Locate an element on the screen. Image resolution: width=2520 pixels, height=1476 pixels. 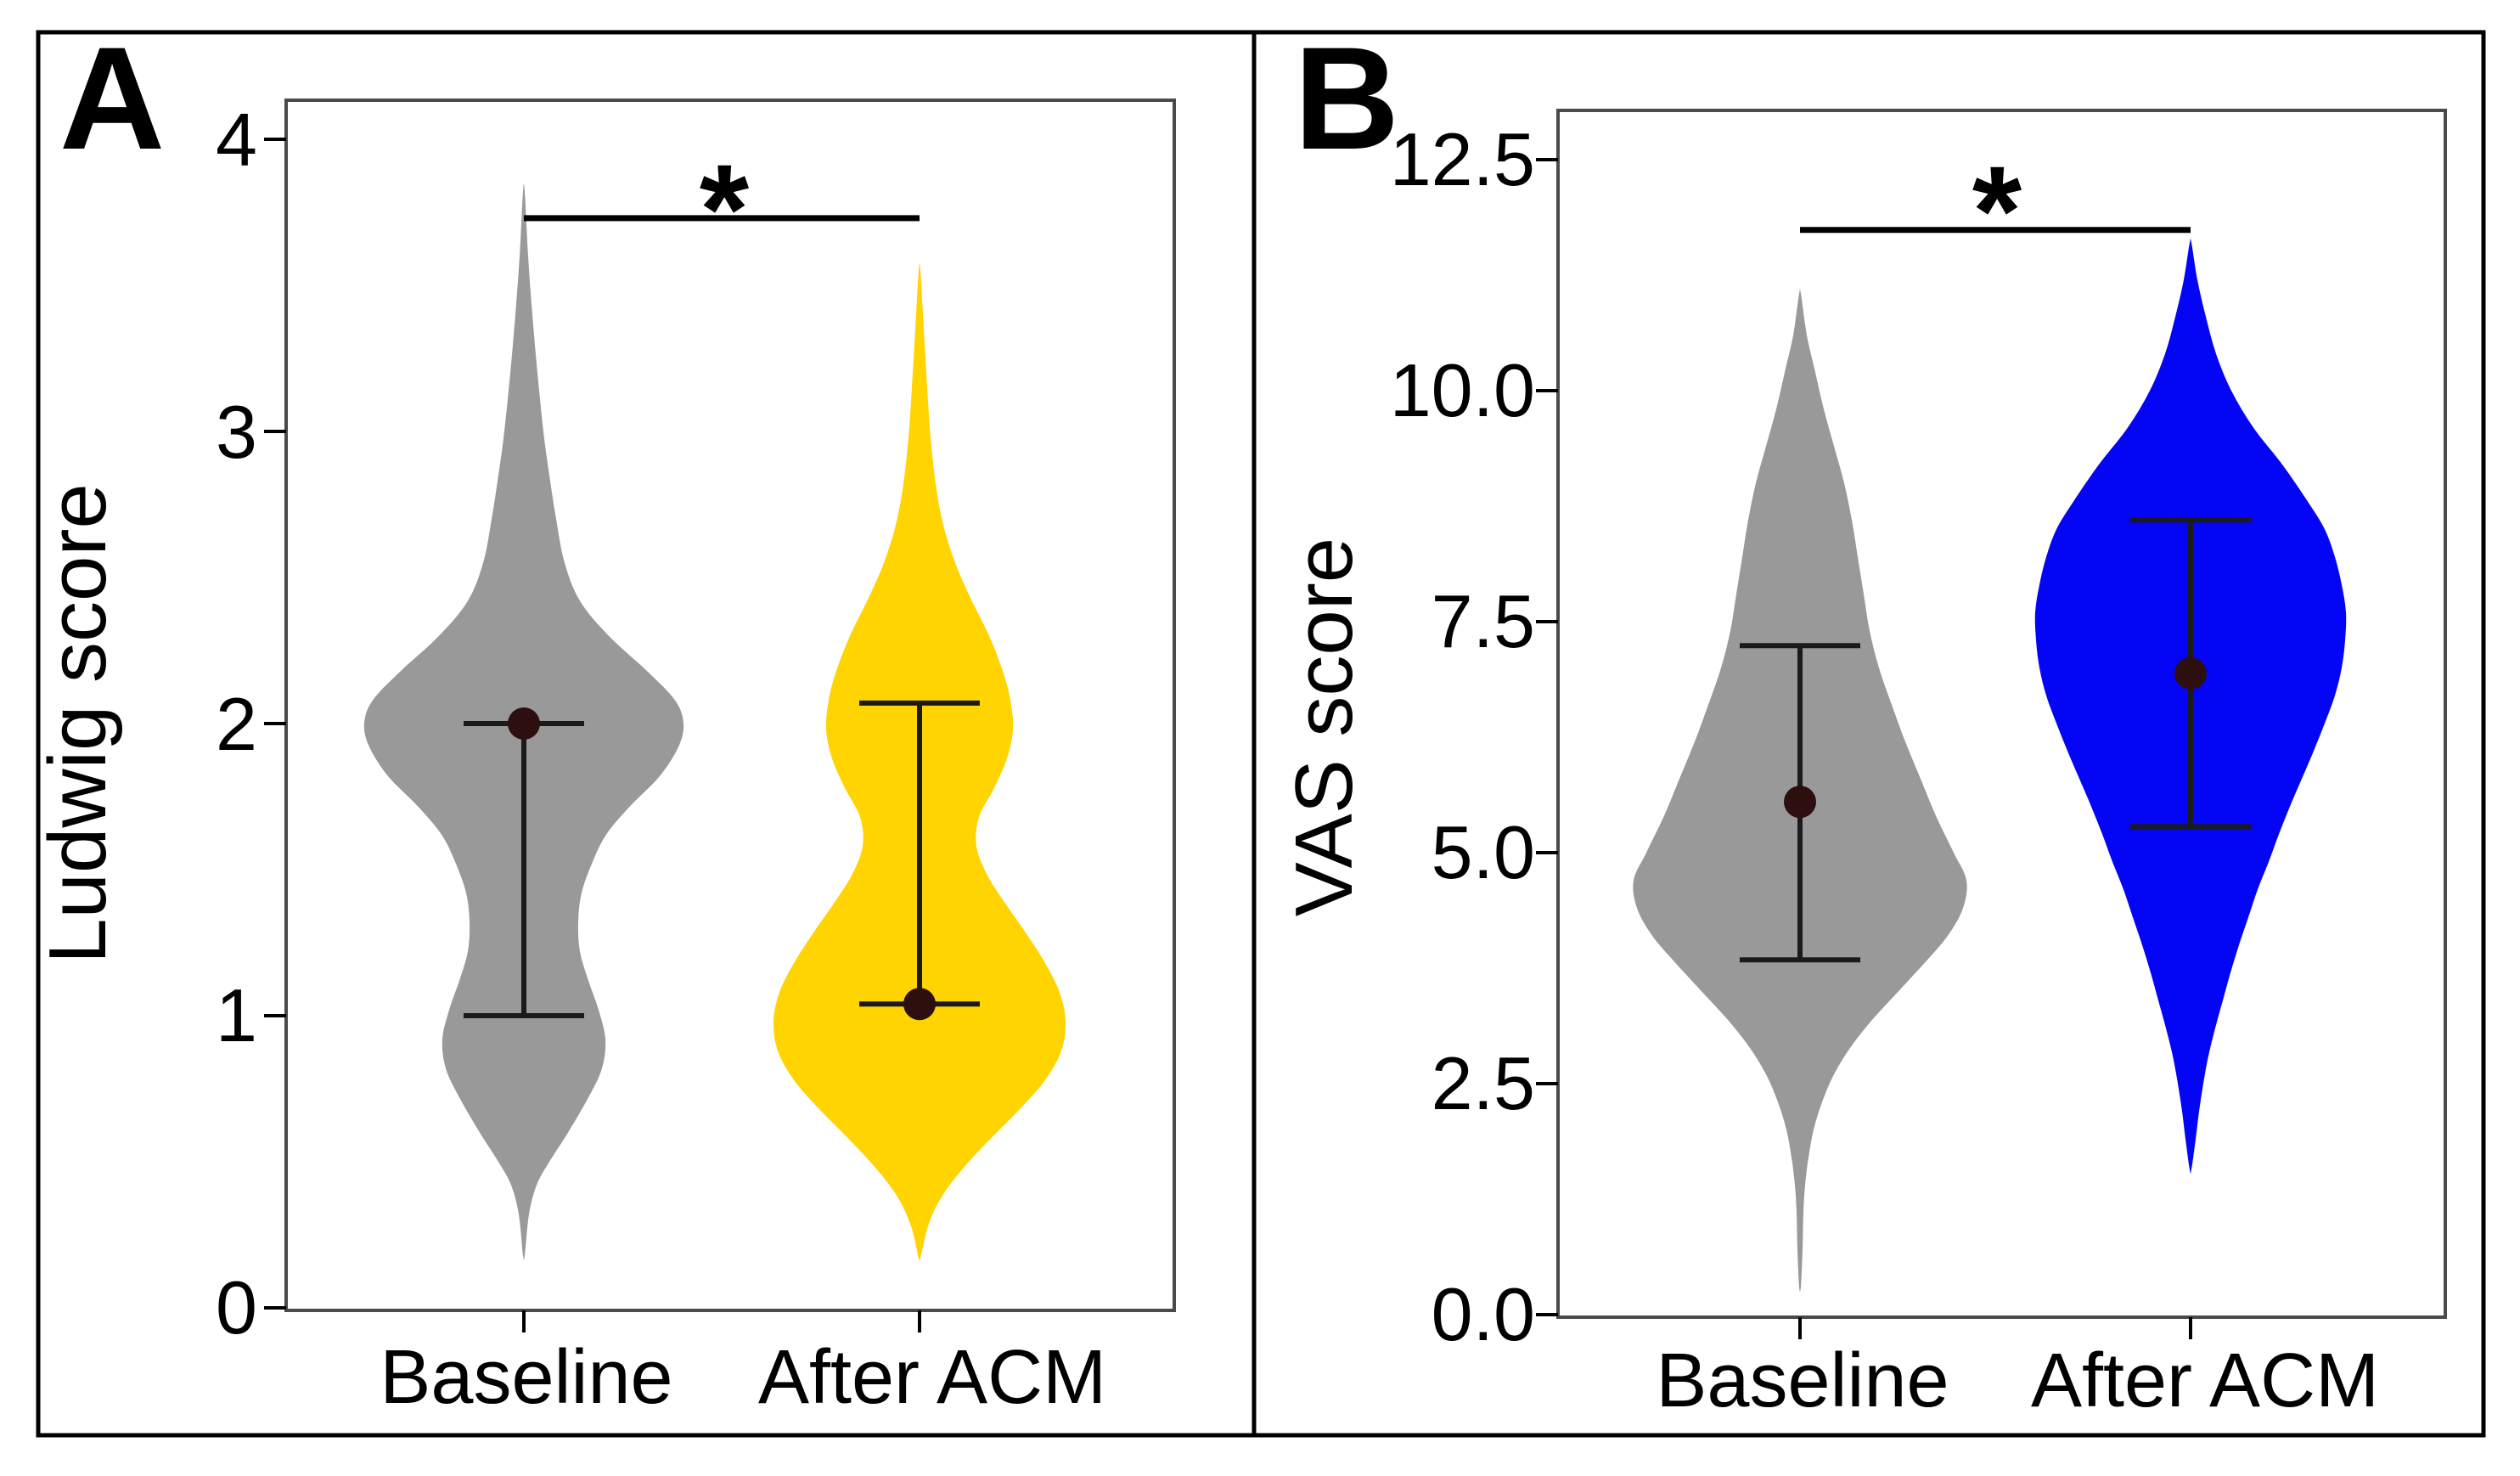
panel-b-letter: B is located at coordinates (1347, 98).